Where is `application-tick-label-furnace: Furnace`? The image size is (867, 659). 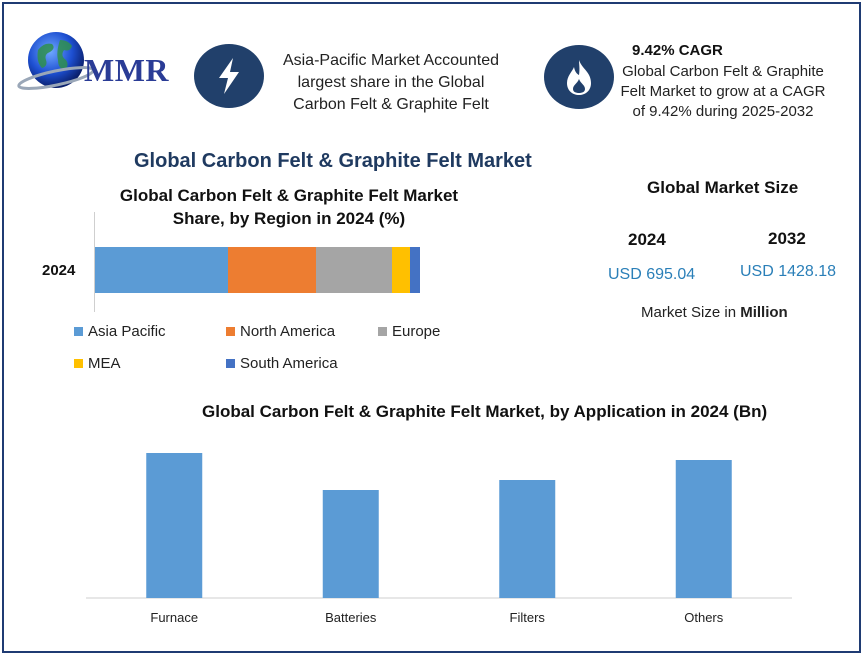
application-tick-label-furnace: Furnace is located at coordinates (174, 617).